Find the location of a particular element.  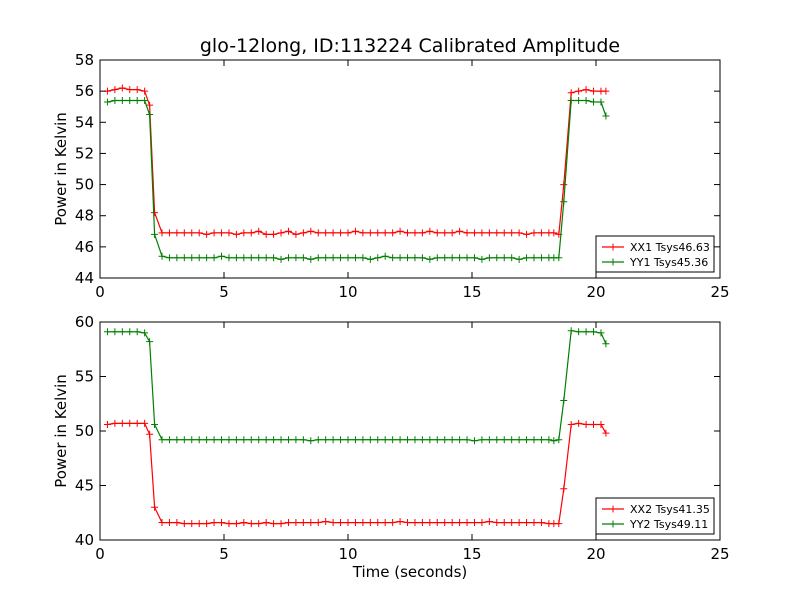

top-legend-marker-yy1 is located at coordinates (613, 262).